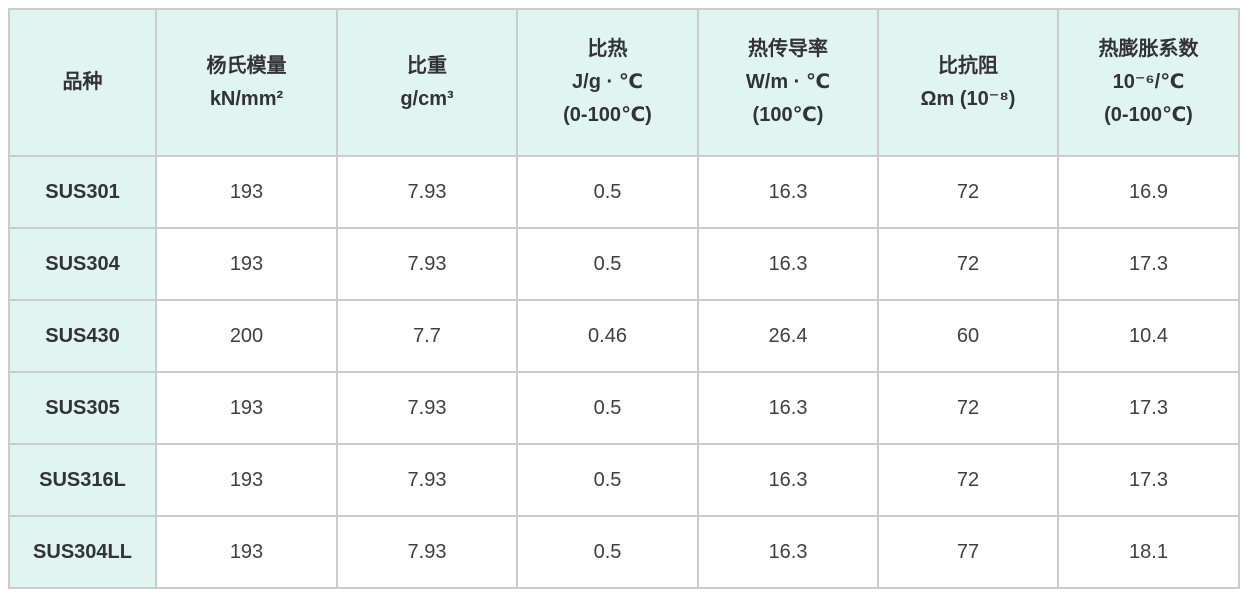 This screenshot has height=595, width=1246. I want to click on cell-specific-resistance: 77, so click(968, 552).